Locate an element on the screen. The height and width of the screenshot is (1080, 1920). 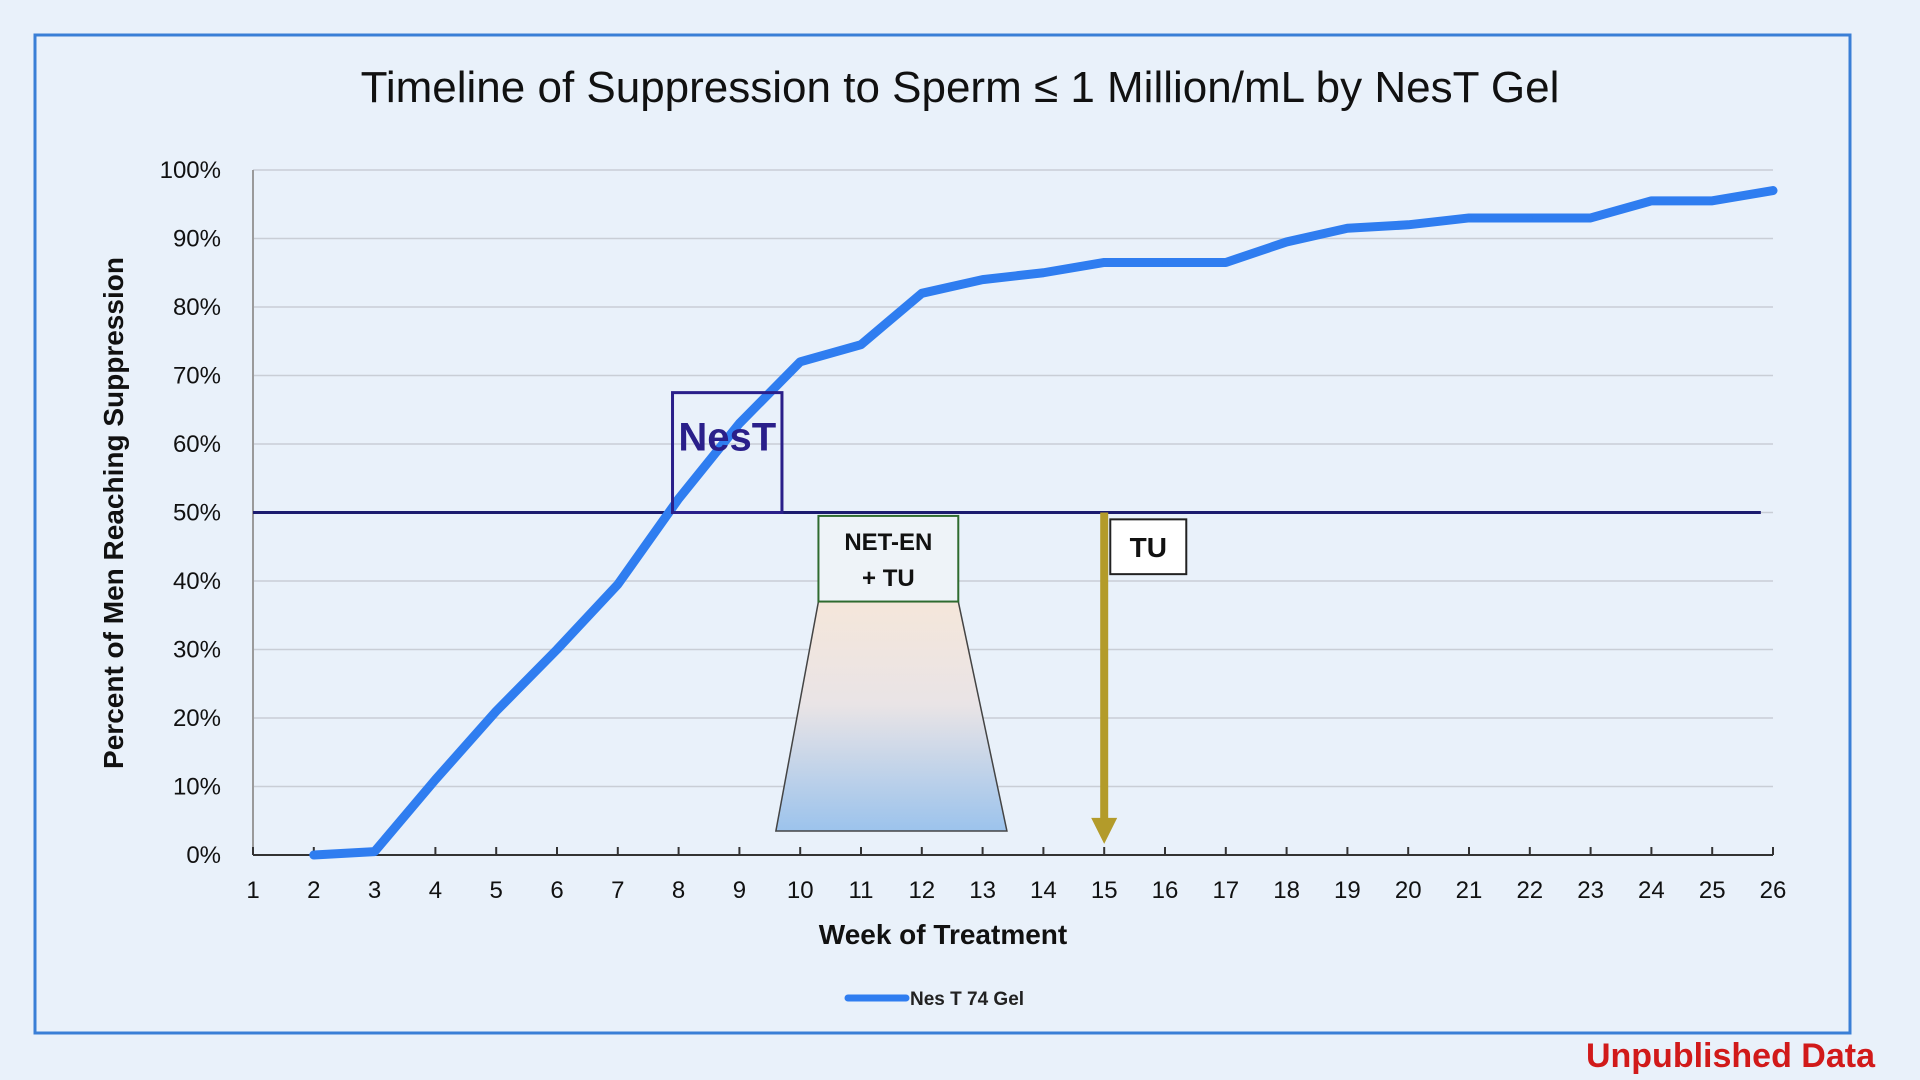
net-en-label: + TU is located at coordinates (888, 578).